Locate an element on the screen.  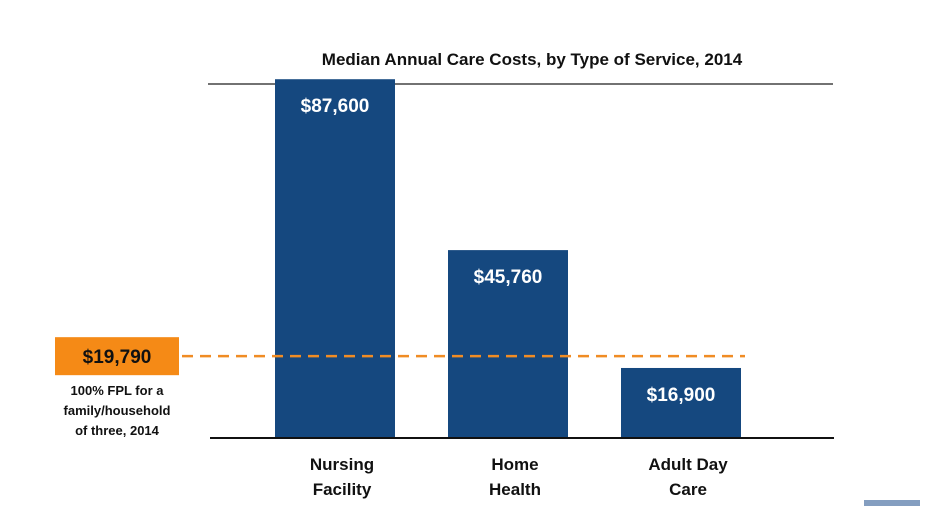
bar-value-label: $45,760 is located at coordinates (508, 277).